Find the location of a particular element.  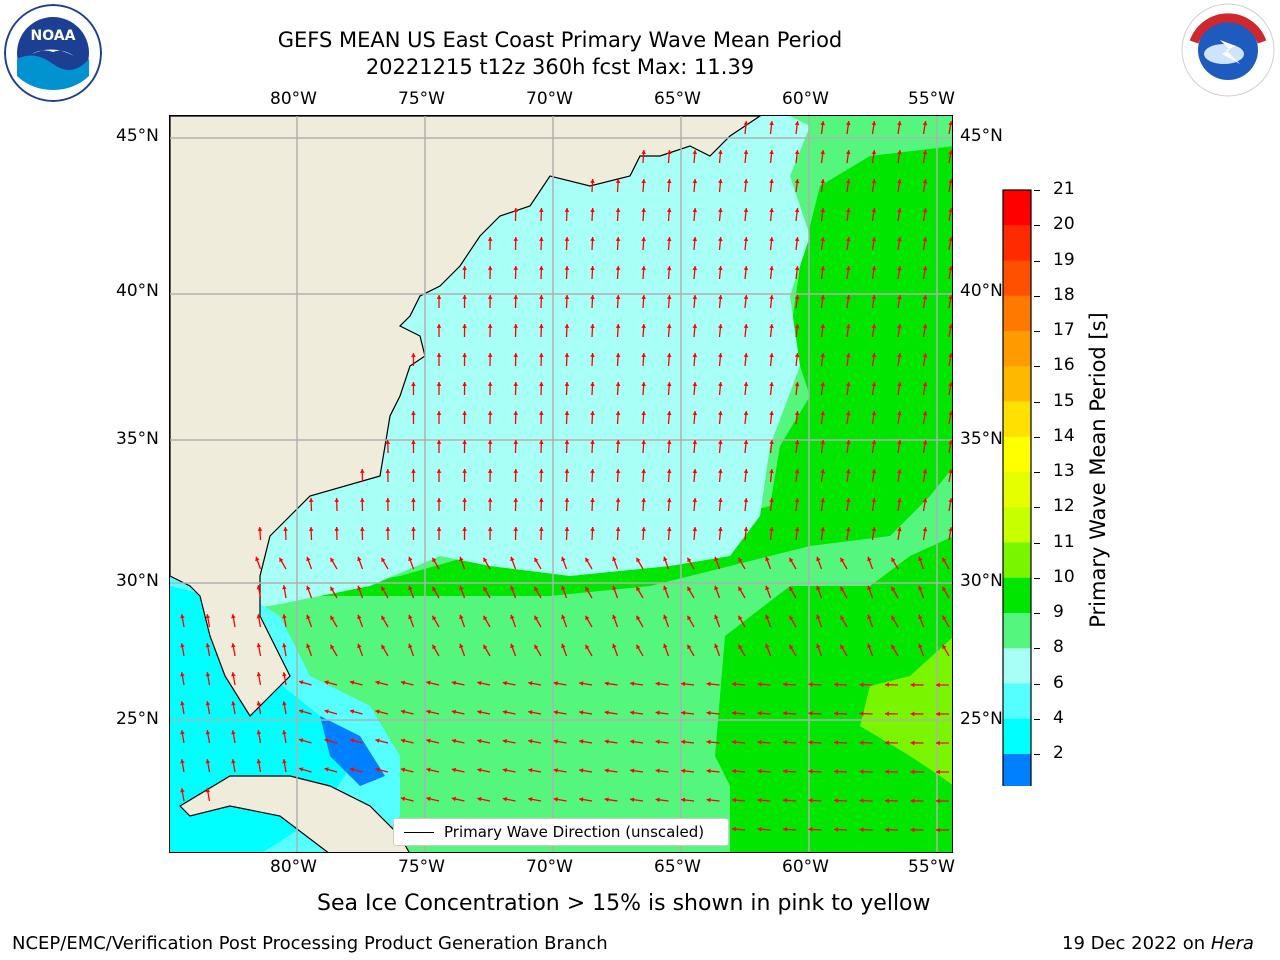

lat-label-left-35n: 35°N is located at coordinates (137, 439).